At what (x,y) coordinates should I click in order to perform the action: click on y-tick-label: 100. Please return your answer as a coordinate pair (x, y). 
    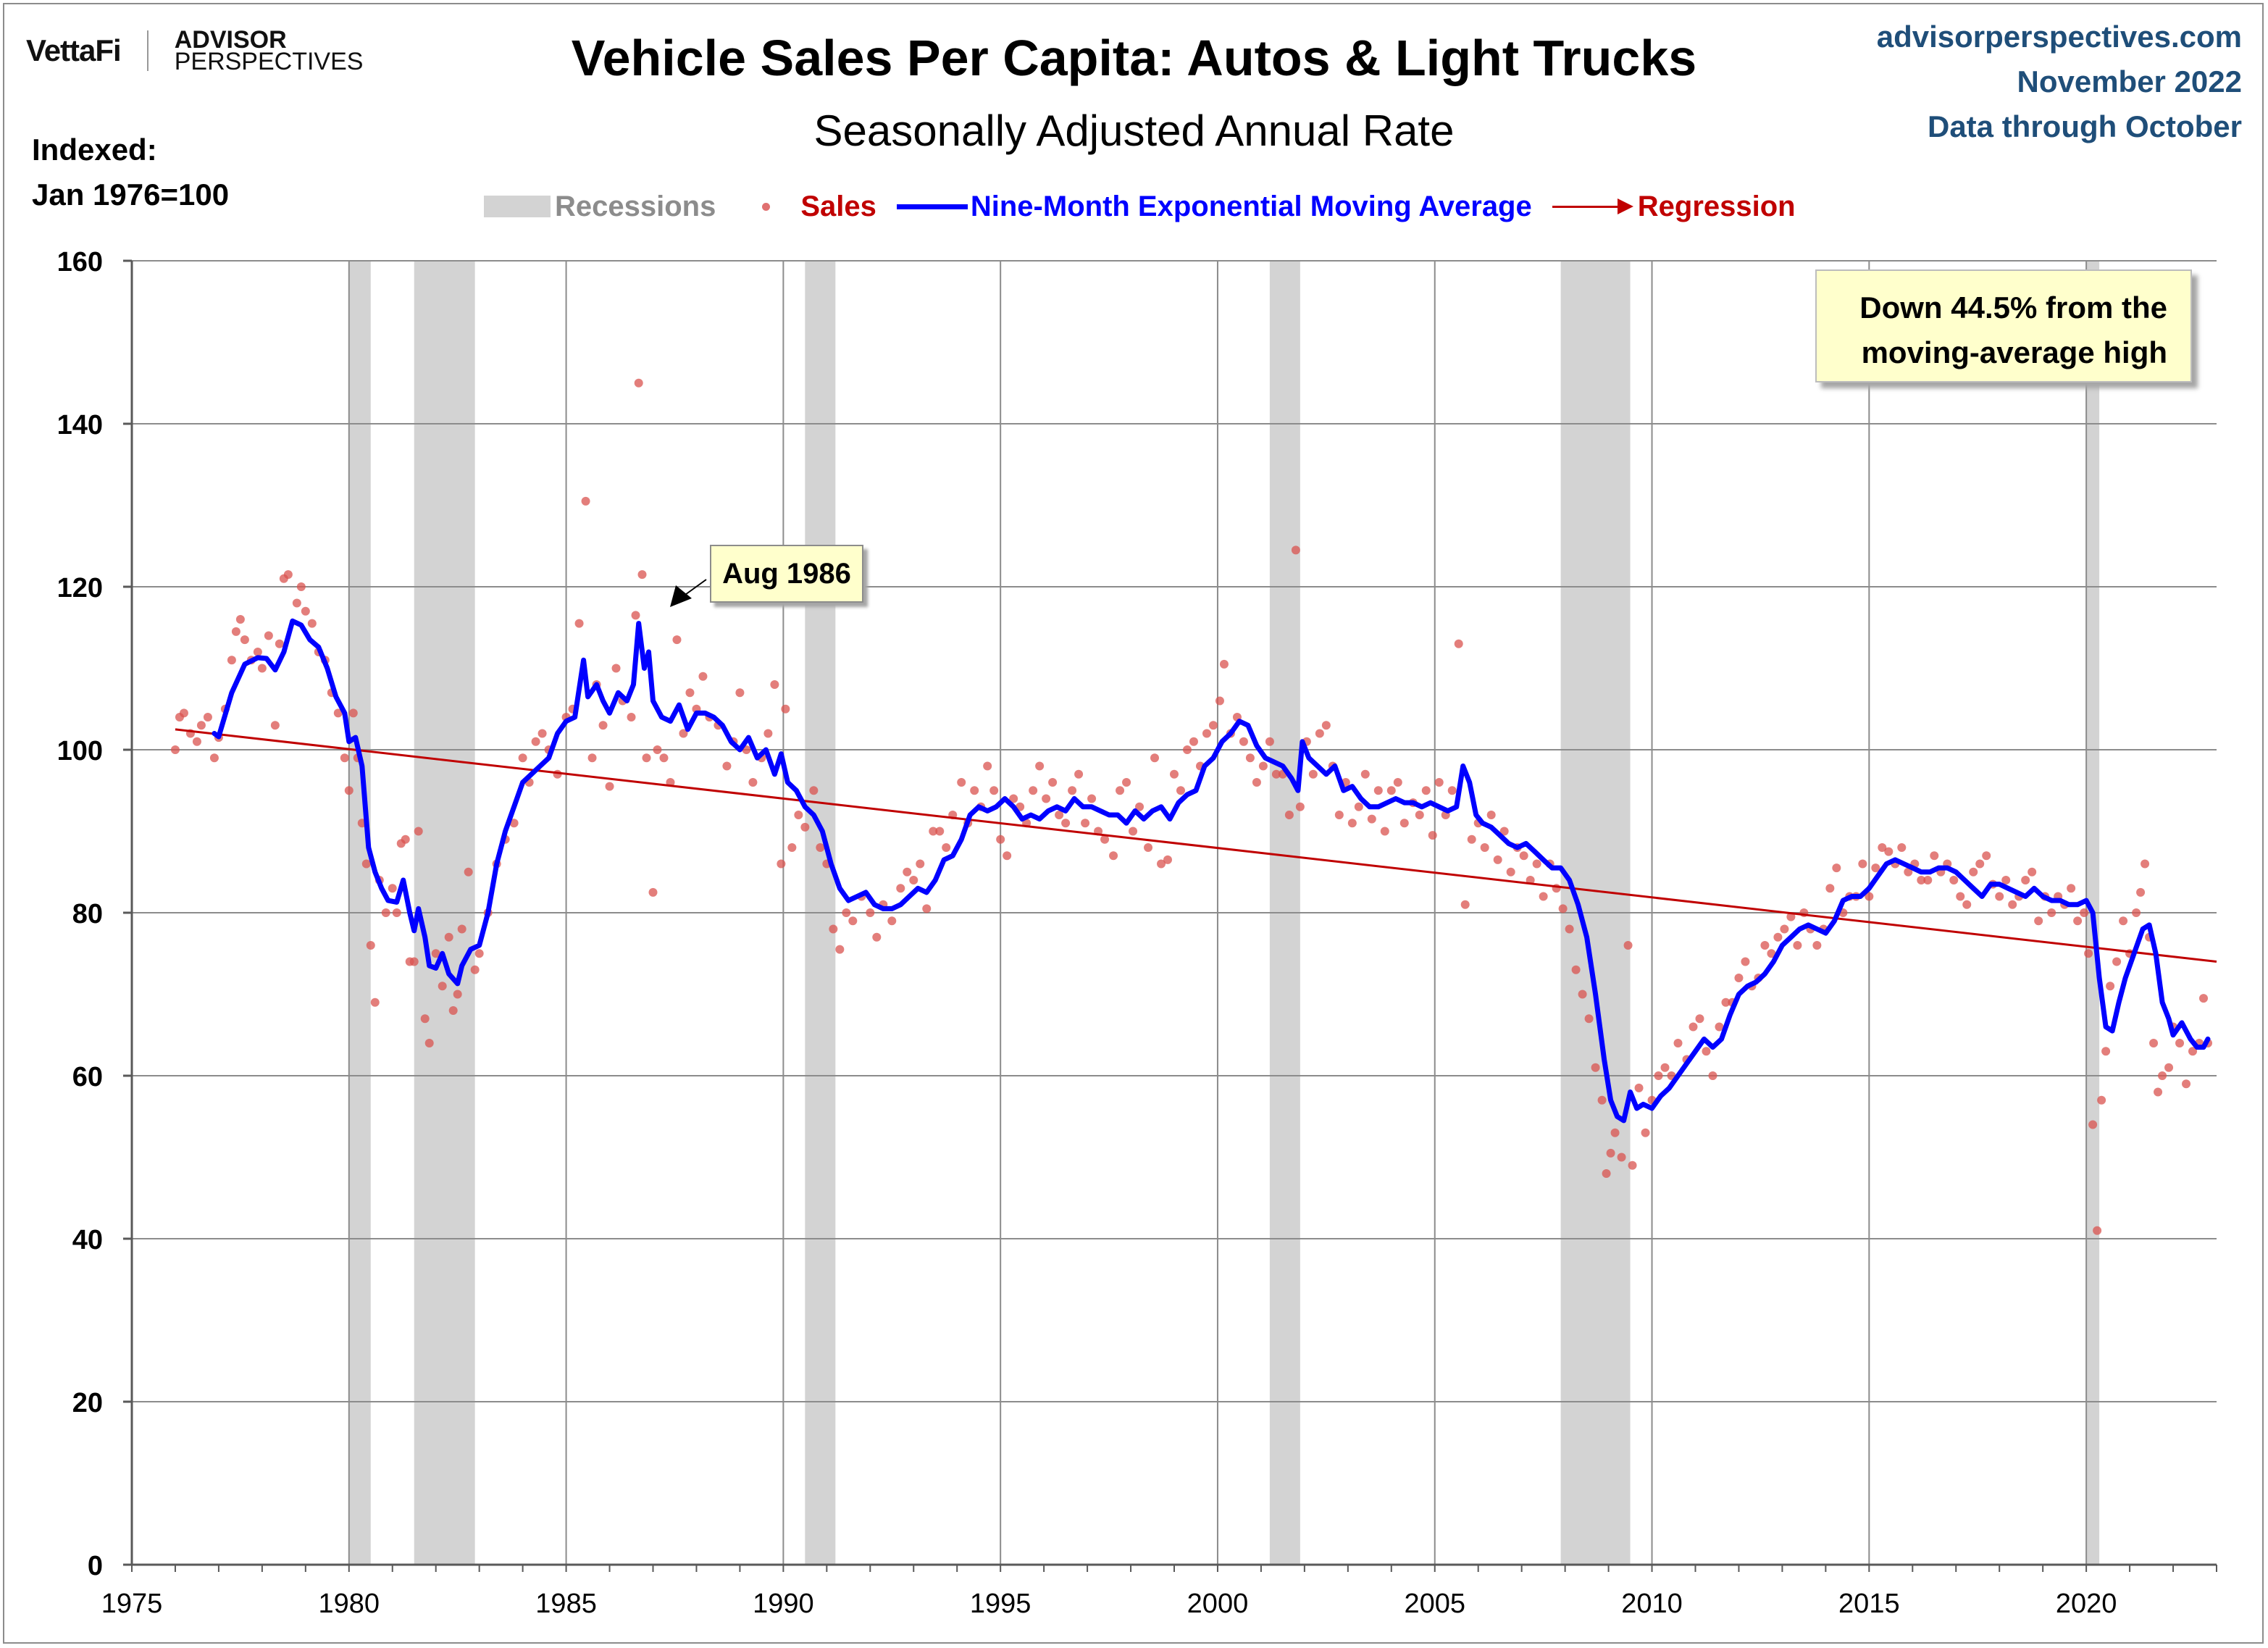
    Looking at the image, I should click on (80, 751).